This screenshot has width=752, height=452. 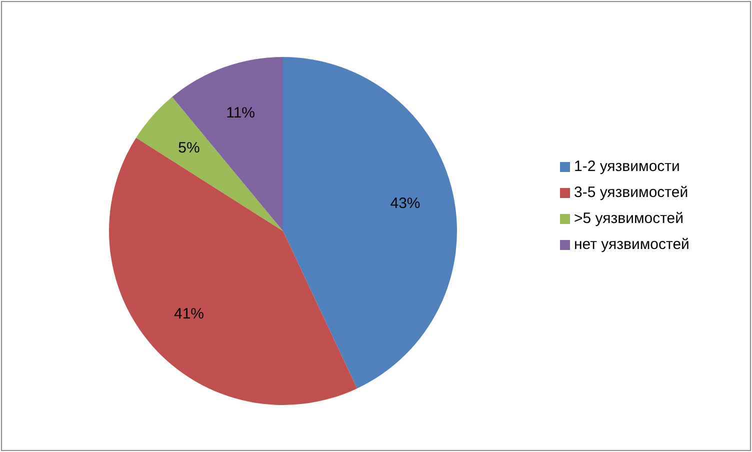 What do you see at coordinates (627, 166) in the screenshot?
I see `legend-label: 1-2 уязвимости` at bounding box center [627, 166].